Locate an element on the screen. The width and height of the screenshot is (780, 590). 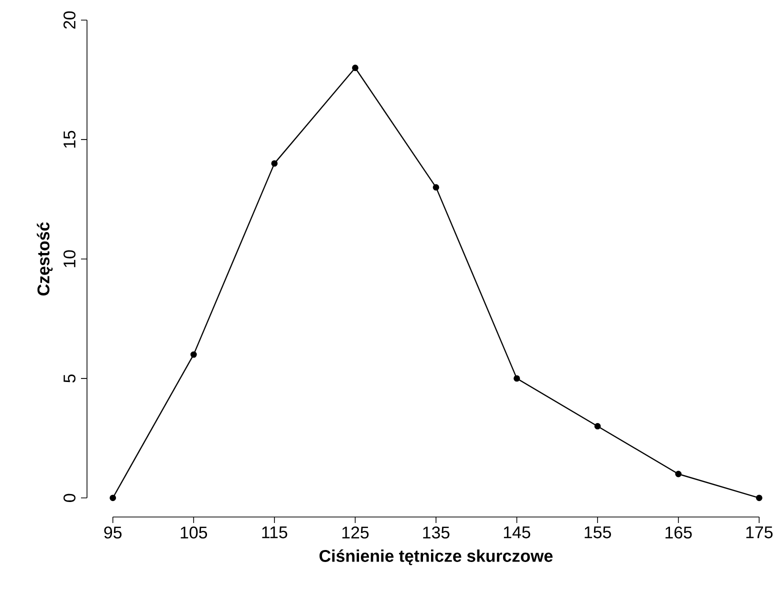
x-tick-label: 105 is located at coordinates (194, 532).